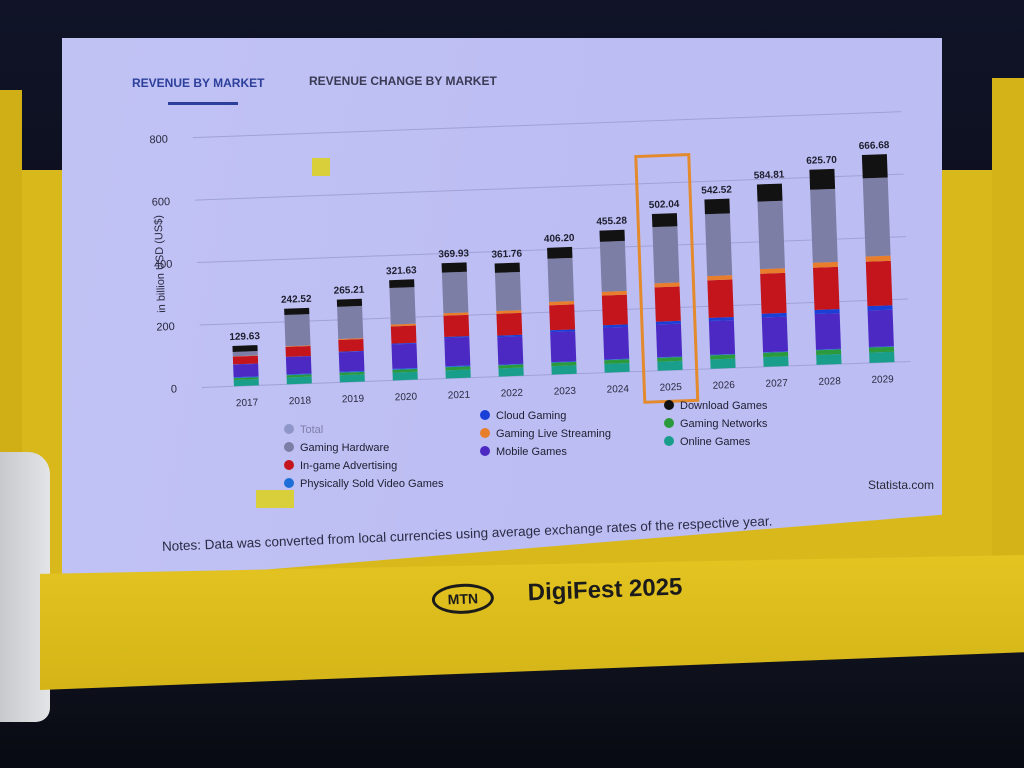  I want to click on legend-label: Gaming Hardware, so click(345, 448).